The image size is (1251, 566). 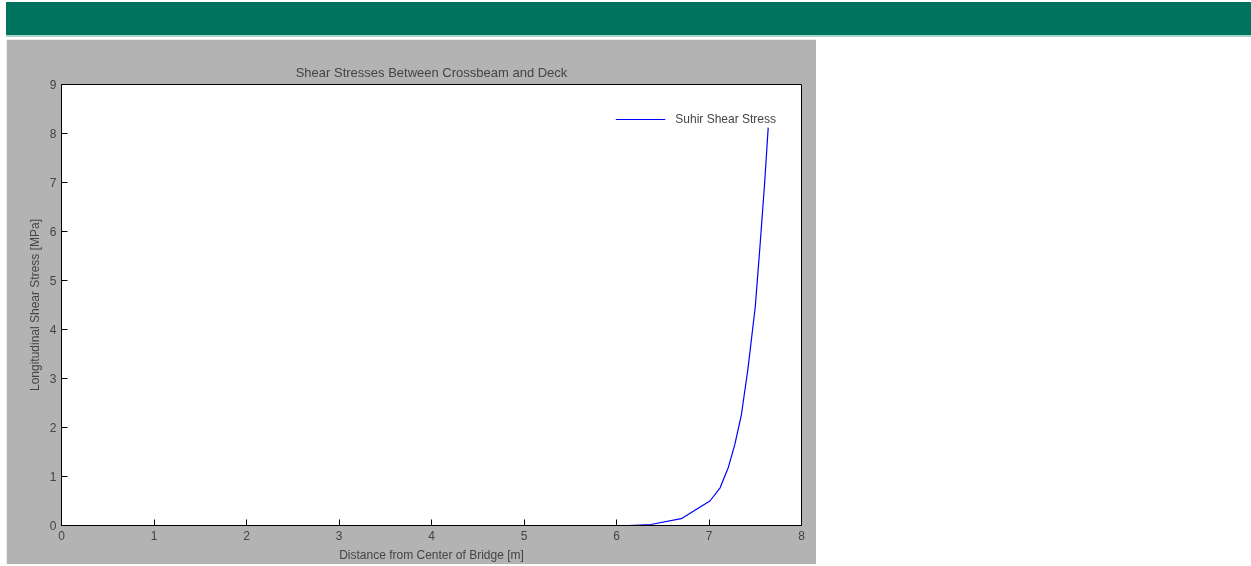 What do you see at coordinates (709, 535) in the screenshot?
I see `x-tick-label: 7` at bounding box center [709, 535].